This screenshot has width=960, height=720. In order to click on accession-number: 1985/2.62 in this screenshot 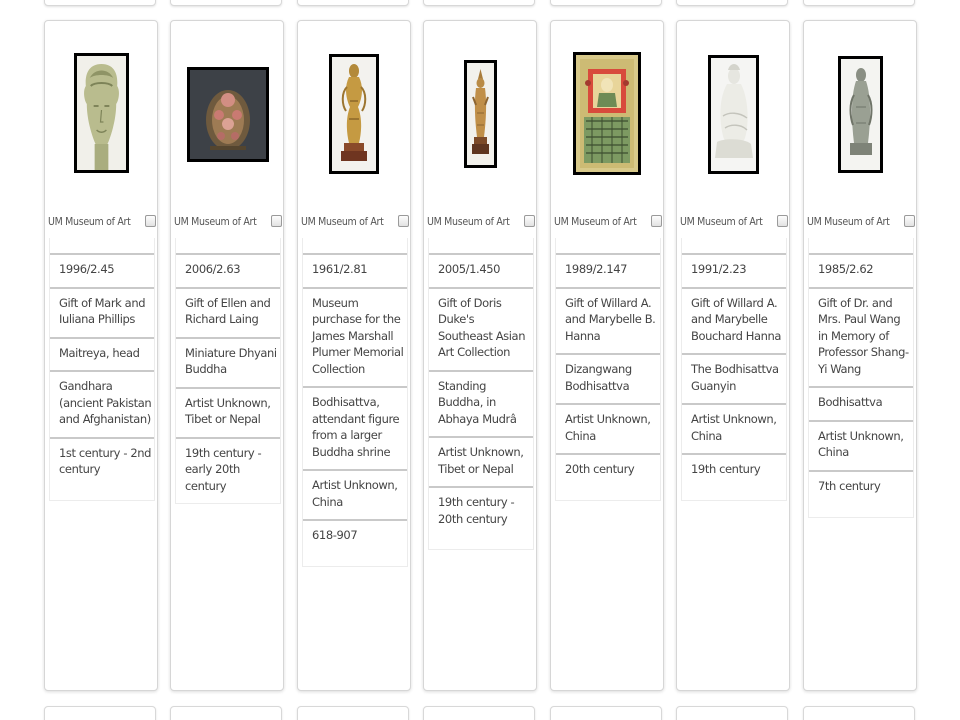, I will do `click(861, 270)`.